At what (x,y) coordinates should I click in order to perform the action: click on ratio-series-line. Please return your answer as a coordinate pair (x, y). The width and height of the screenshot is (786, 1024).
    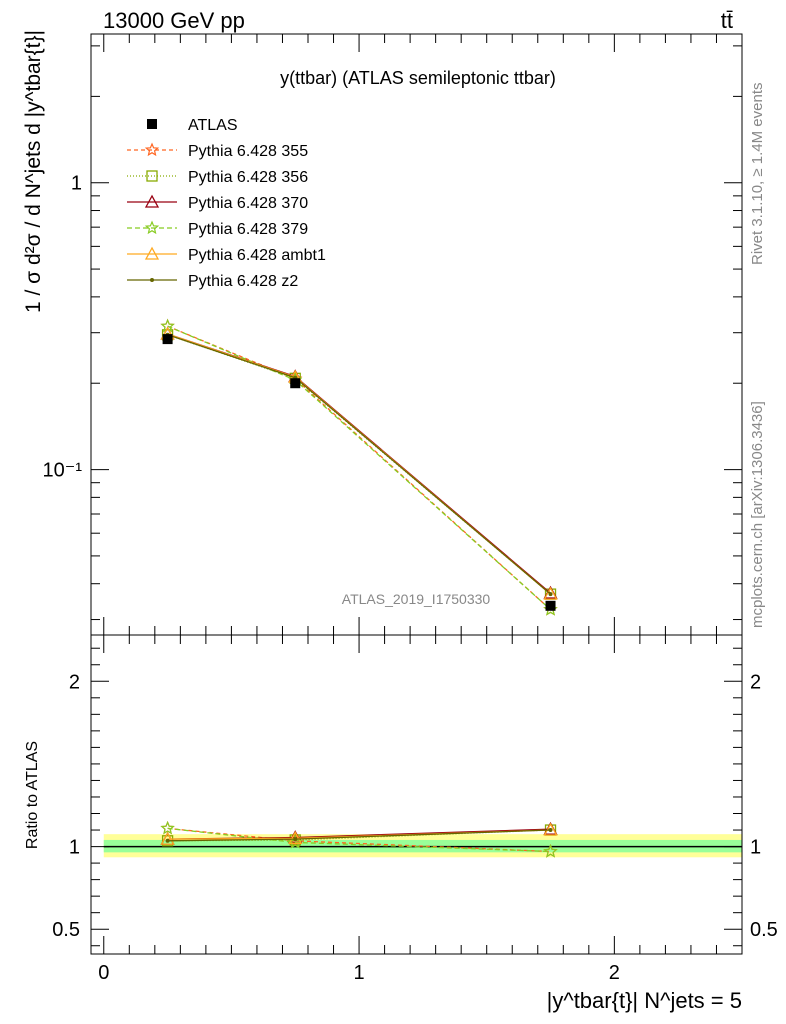
    Looking at the image, I should click on (359, 840).